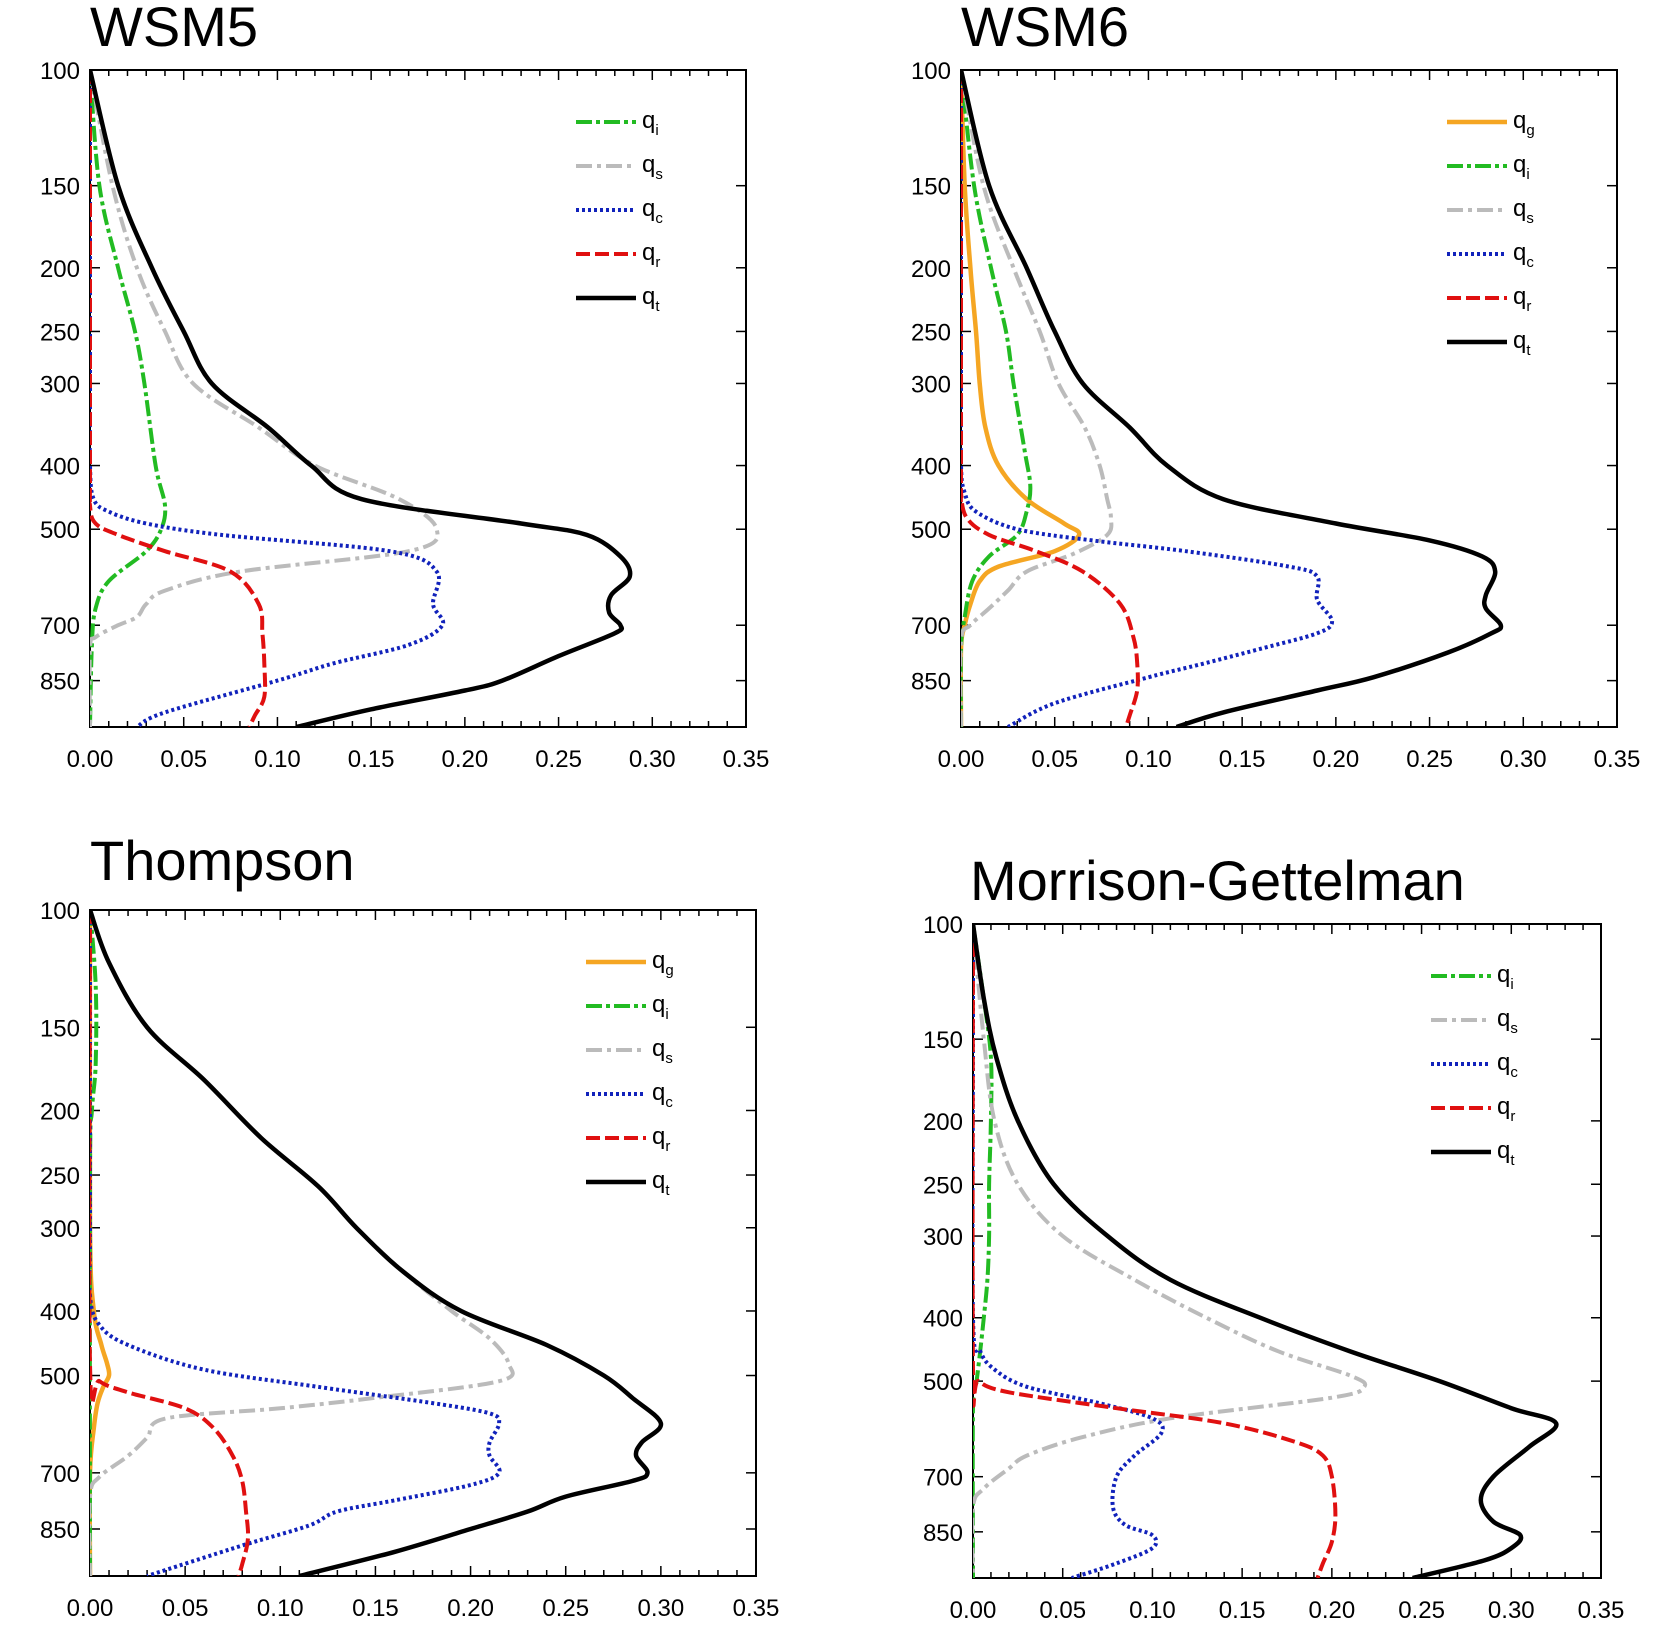 Image resolution: width=1664 pixels, height=1648 pixels. I want to click on legend-label-sub: g, so click(669, 970).